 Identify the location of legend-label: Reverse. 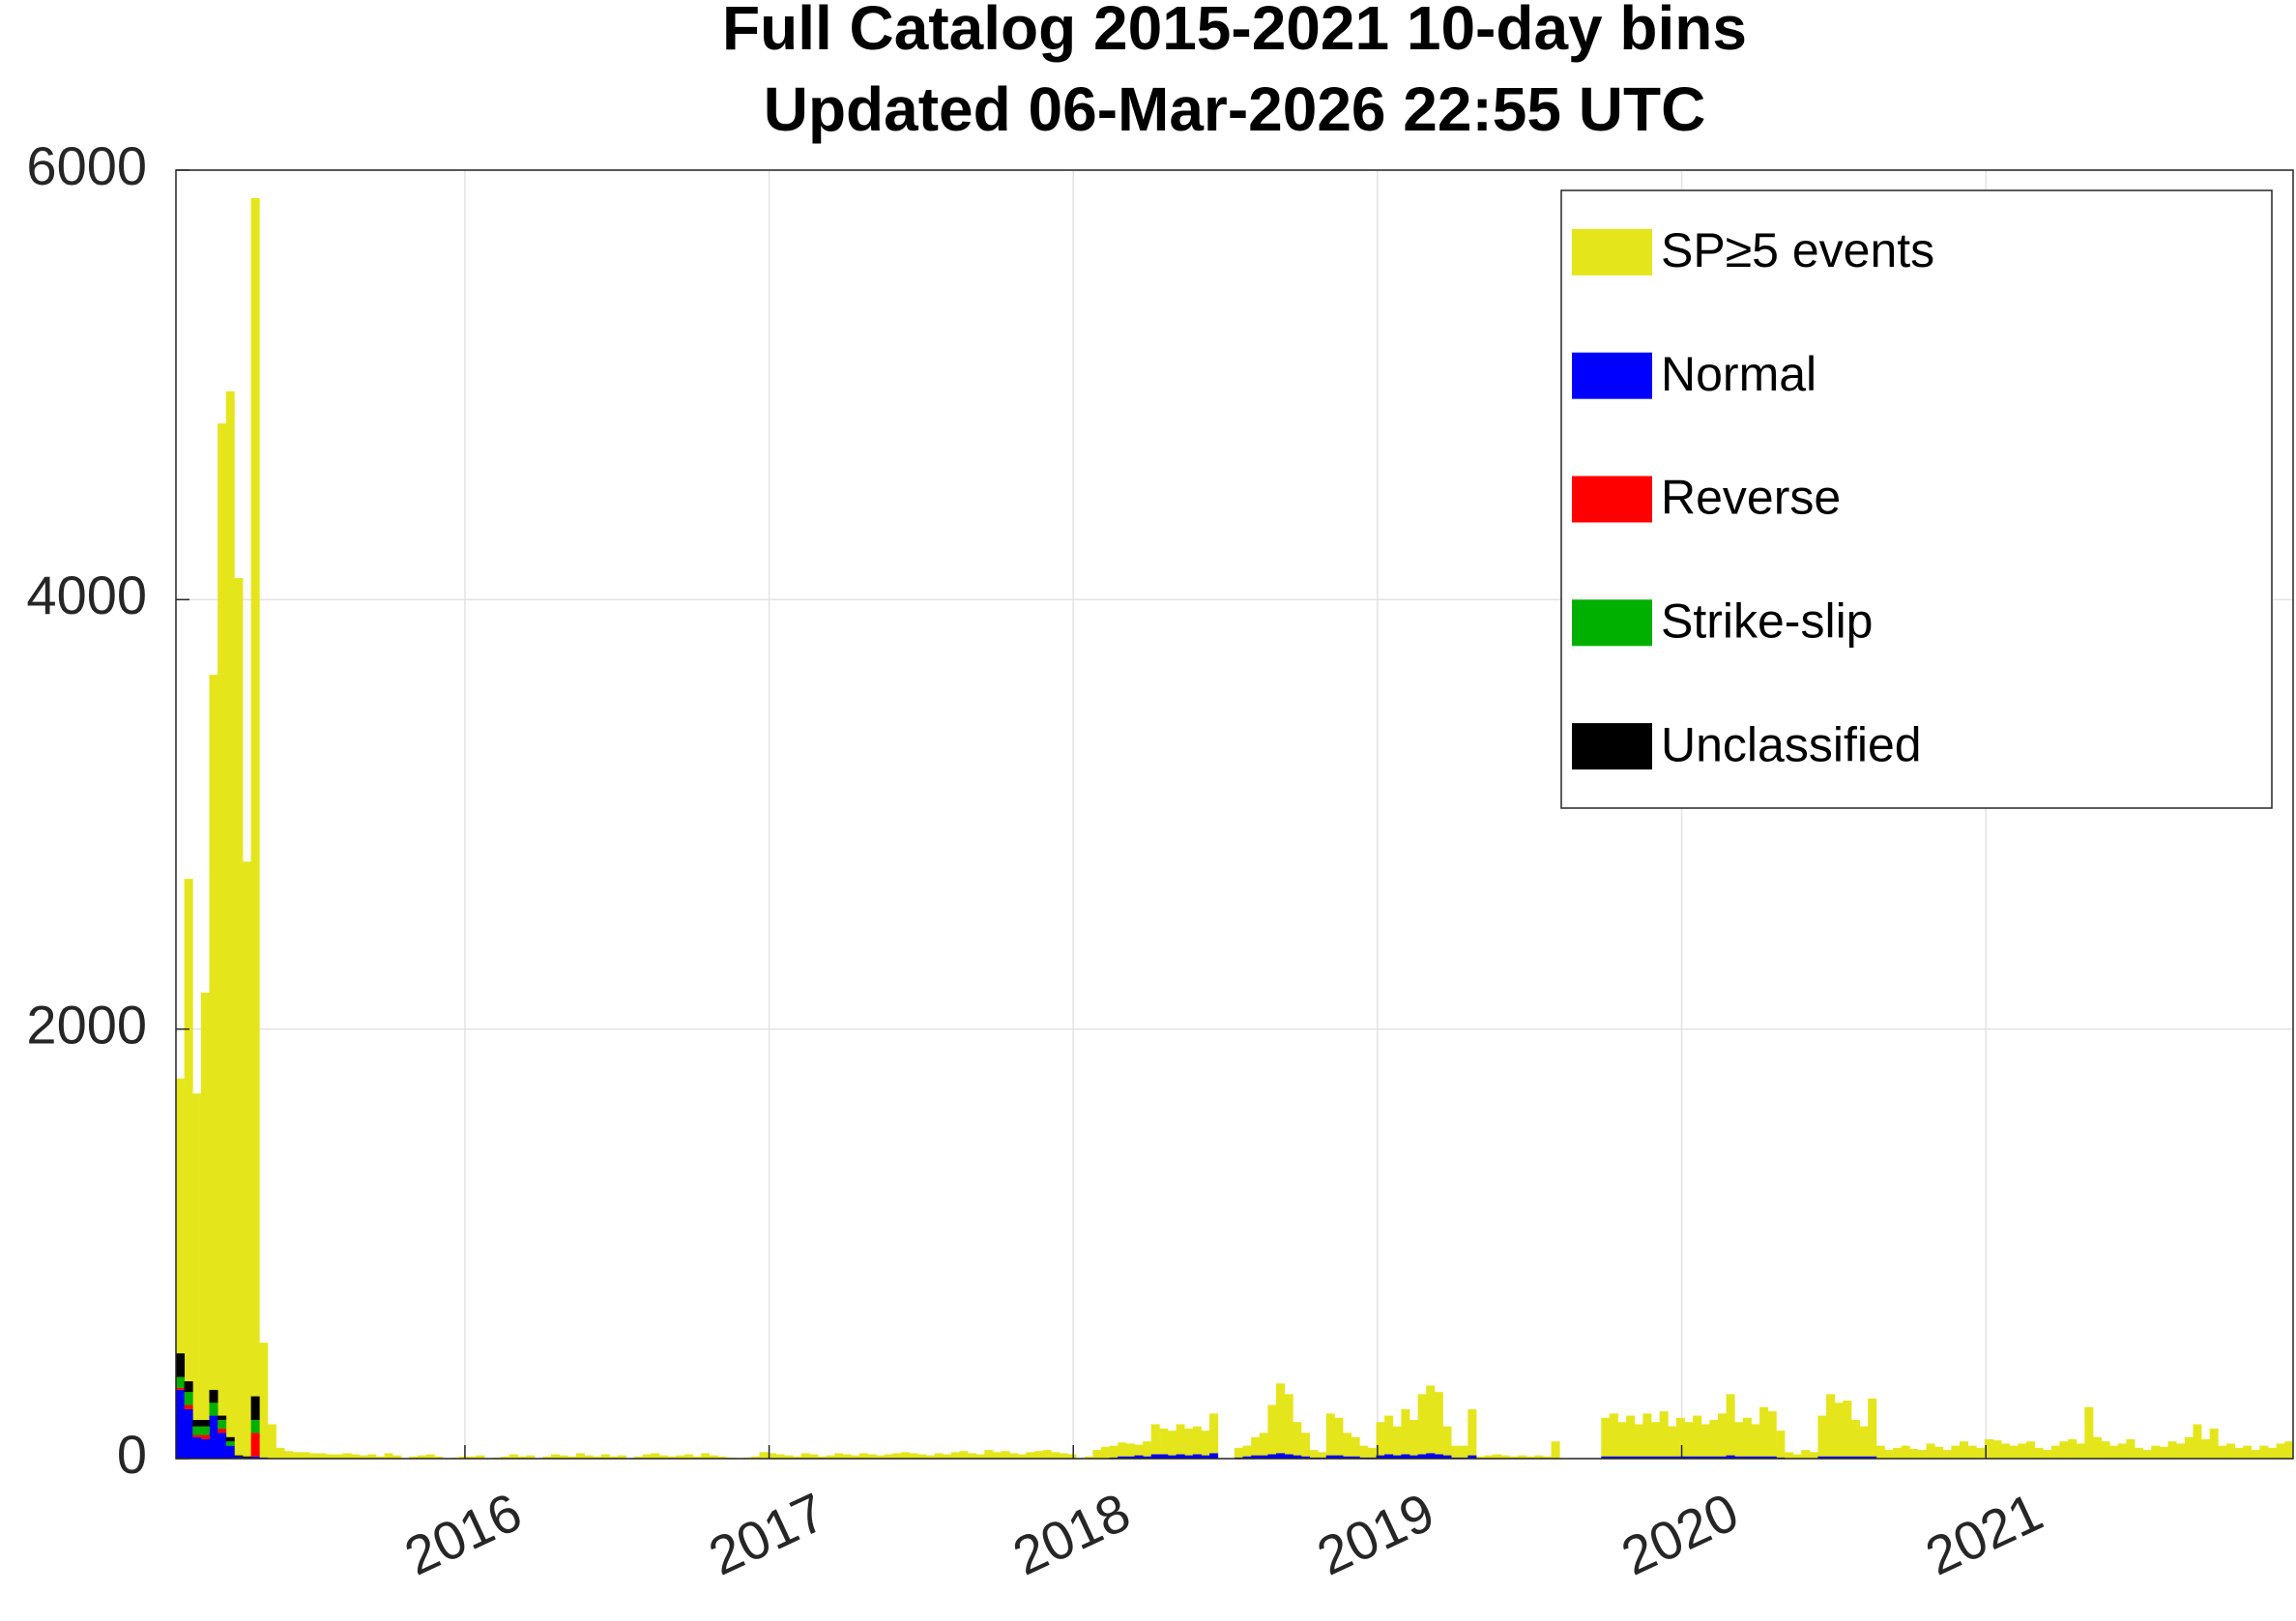
(1751, 498).